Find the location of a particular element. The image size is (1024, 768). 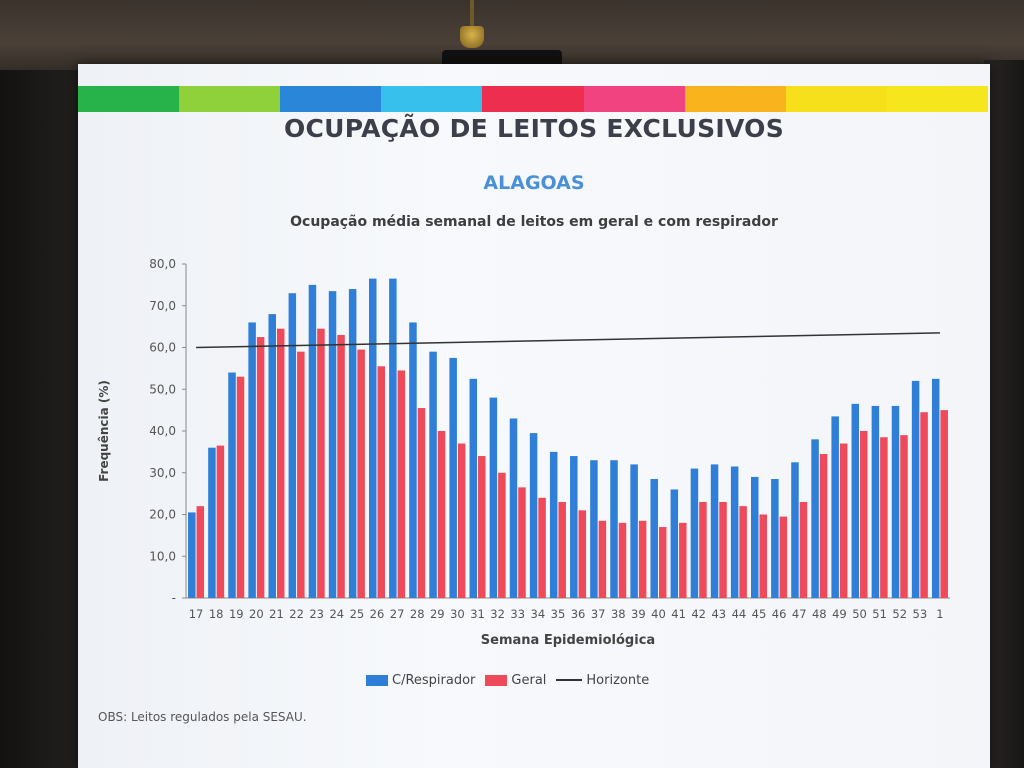

legend-label-geral: Geral is located at coordinates (529, 680).